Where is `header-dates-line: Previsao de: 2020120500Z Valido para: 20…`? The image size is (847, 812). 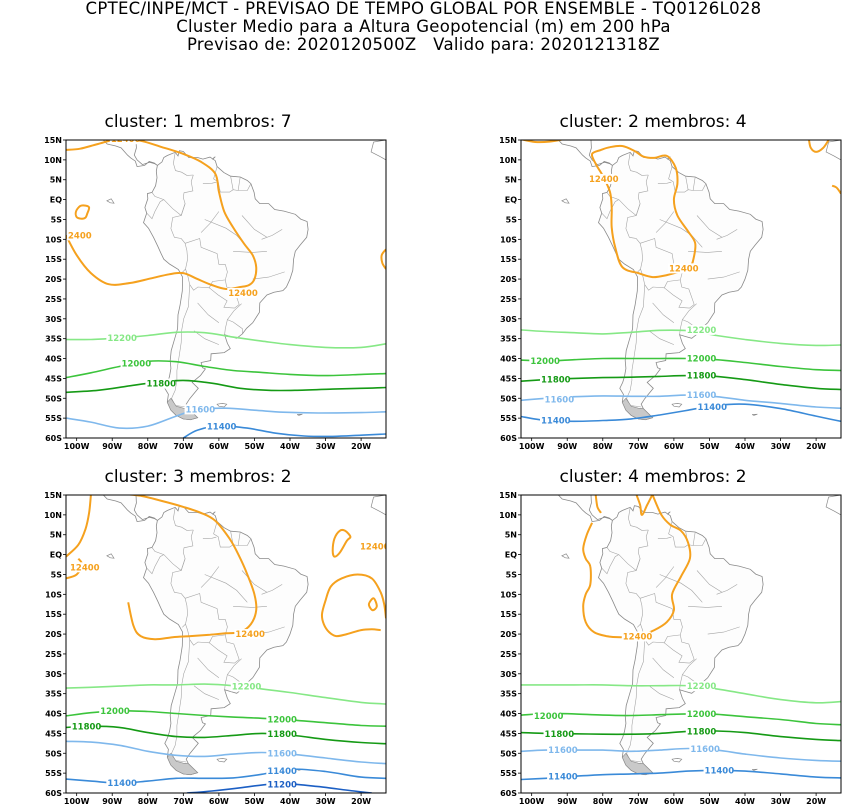 header-dates-line: Previsao de: 2020120500Z Valido para: 20… is located at coordinates (423, 44).